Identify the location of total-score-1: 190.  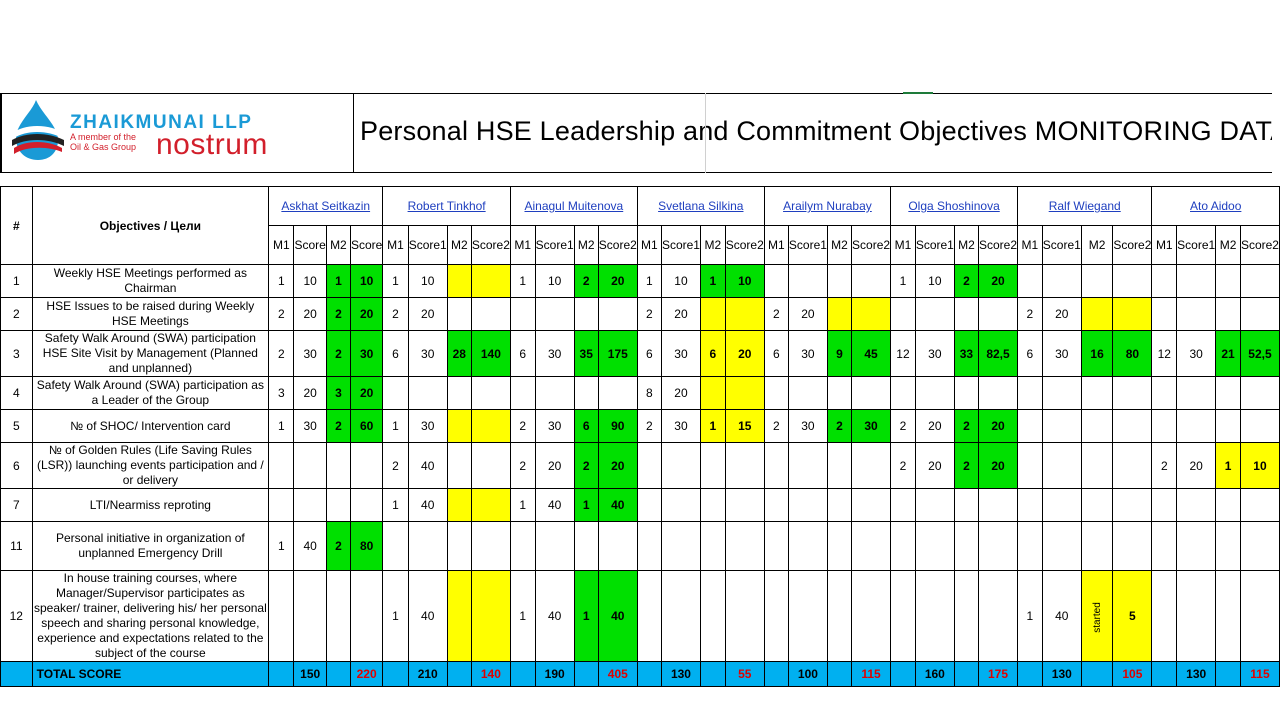
(554, 674).